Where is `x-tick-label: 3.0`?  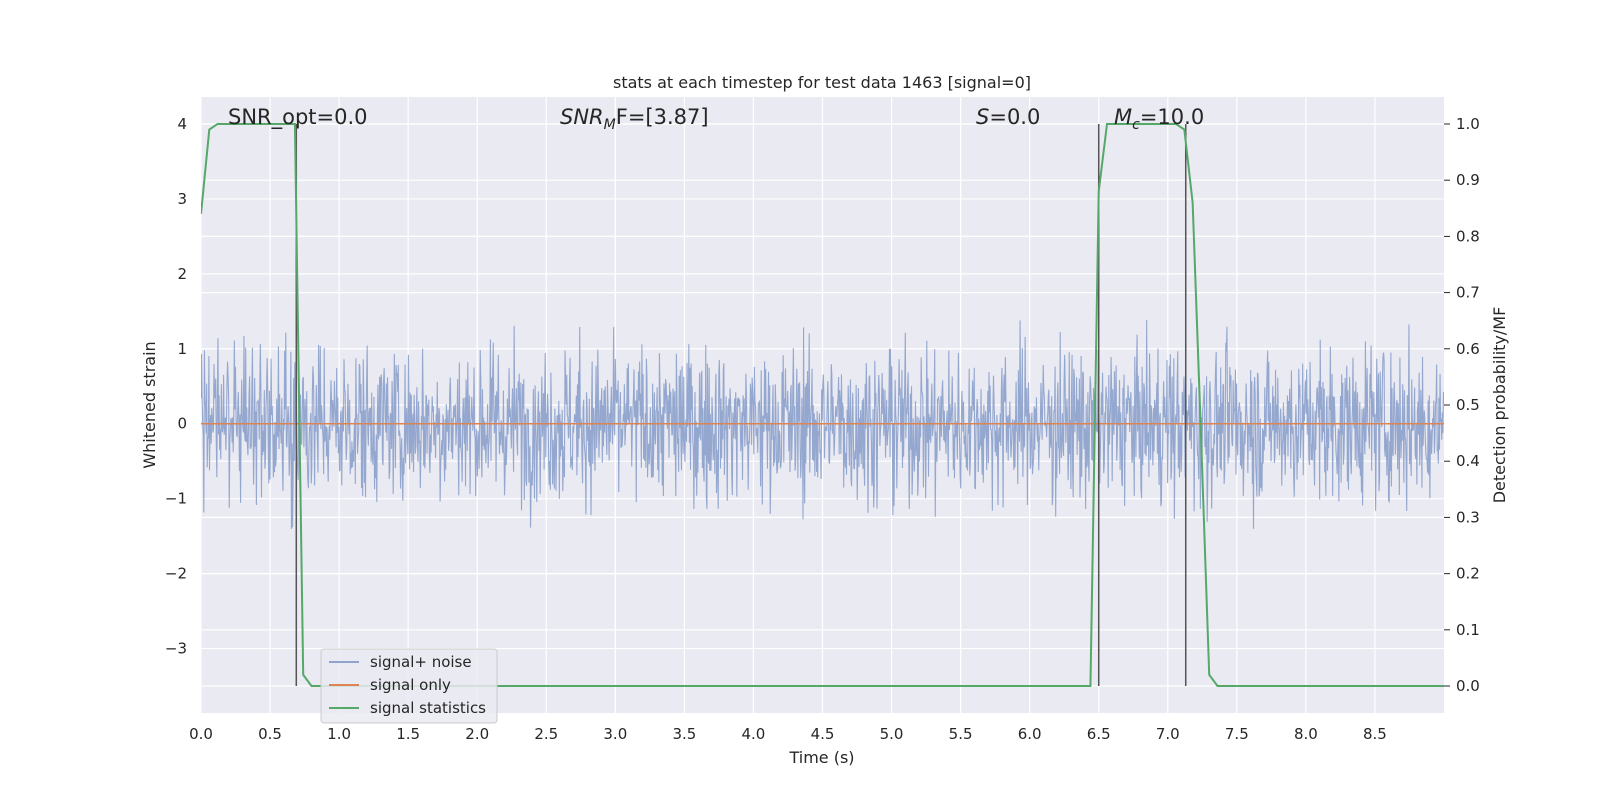 x-tick-label: 3.0 is located at coordinates (615, 734).